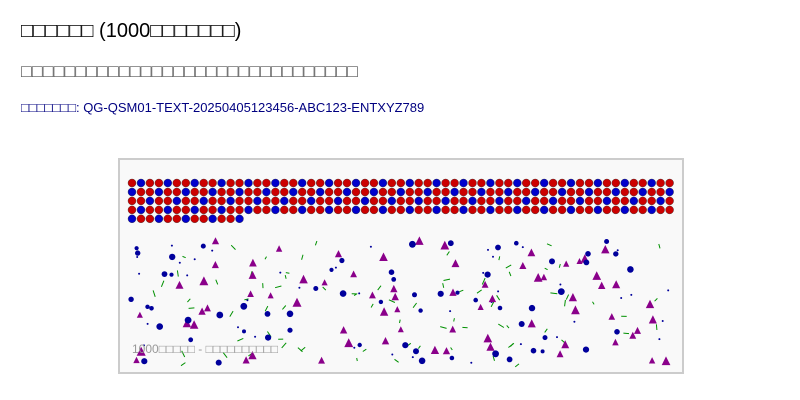 The image size is (800, 400). What do you see at coordinates (190, 71) in the screenshot?
I see `page-subtitle: □□□□□□□□□□□□□□□□□□□□□□□□□□□□□□□` at bounding box center [190, 71].